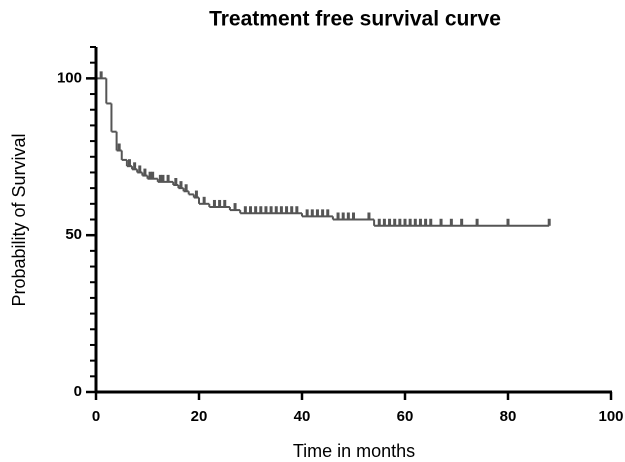  I want to click on x-tick-label: 40, so click(302, 416).